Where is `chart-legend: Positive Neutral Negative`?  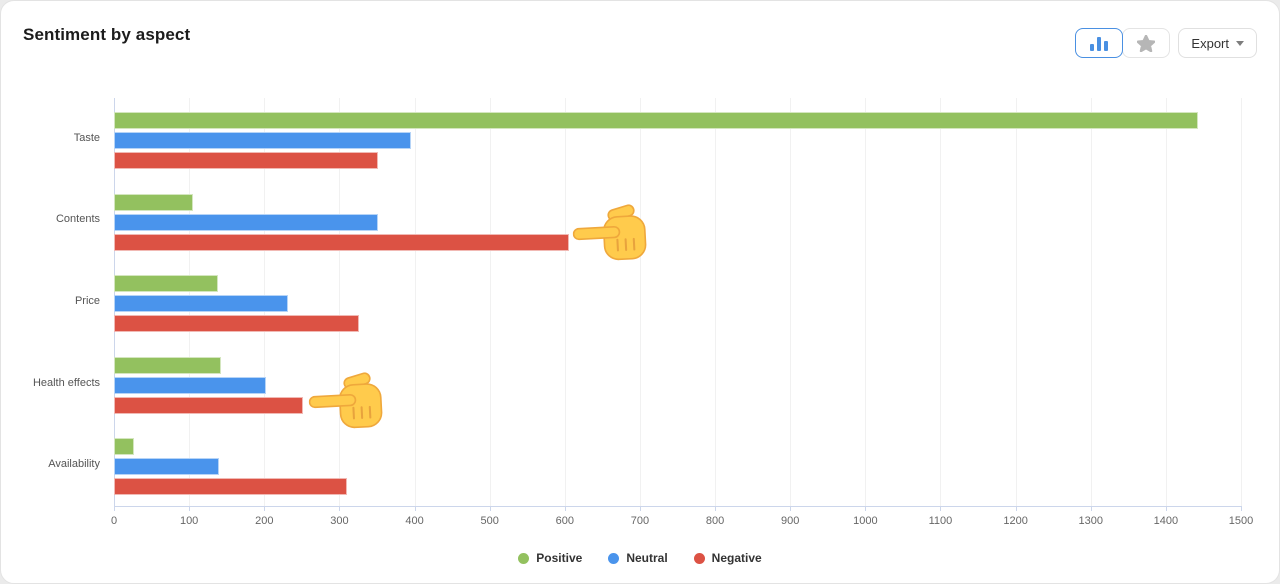
chart-legend: Positive Neutral Negative is located at coordinates (640, 558).